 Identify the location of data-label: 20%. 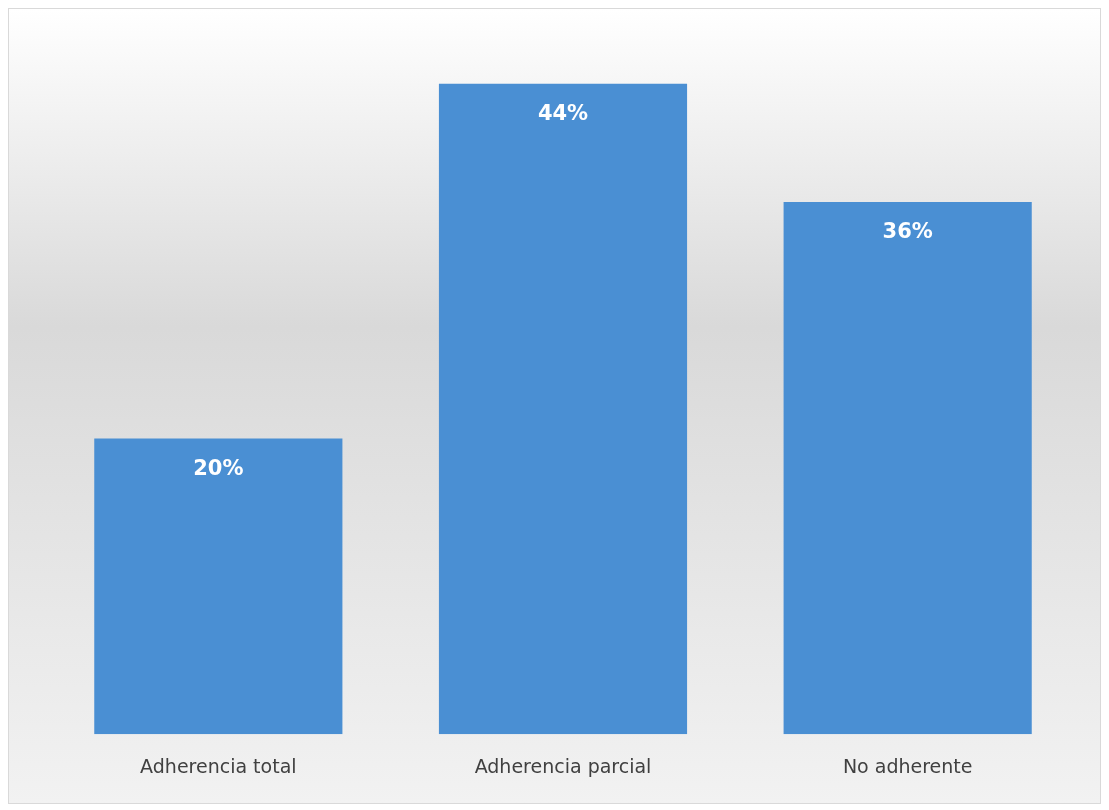
(218, 467).